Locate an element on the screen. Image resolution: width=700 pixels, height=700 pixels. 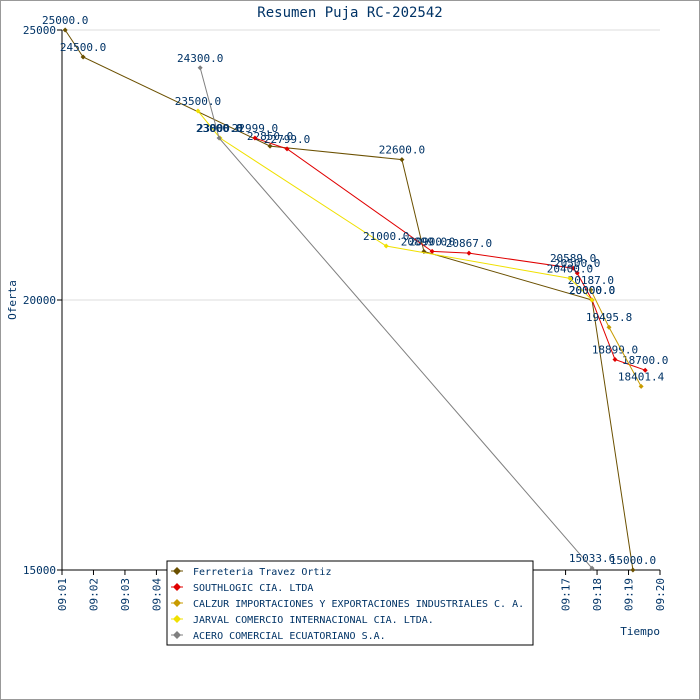
legend-label: JARVAL COMERCIO INTERNACIONAL CIA. LTDA. is located at coordinates (313, 620).